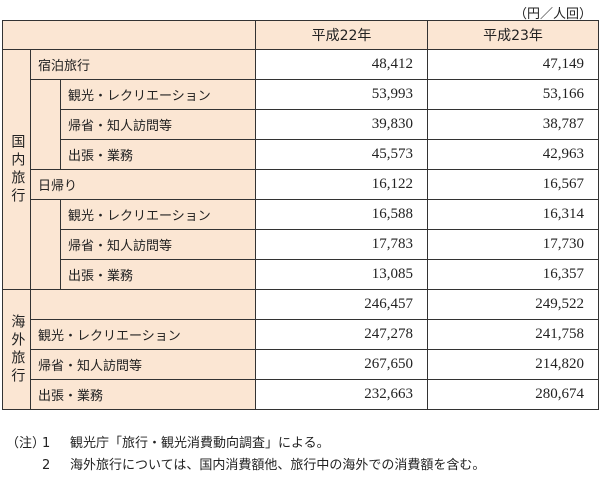  I want to click on value-cell: 214,820, so click(513, 364).